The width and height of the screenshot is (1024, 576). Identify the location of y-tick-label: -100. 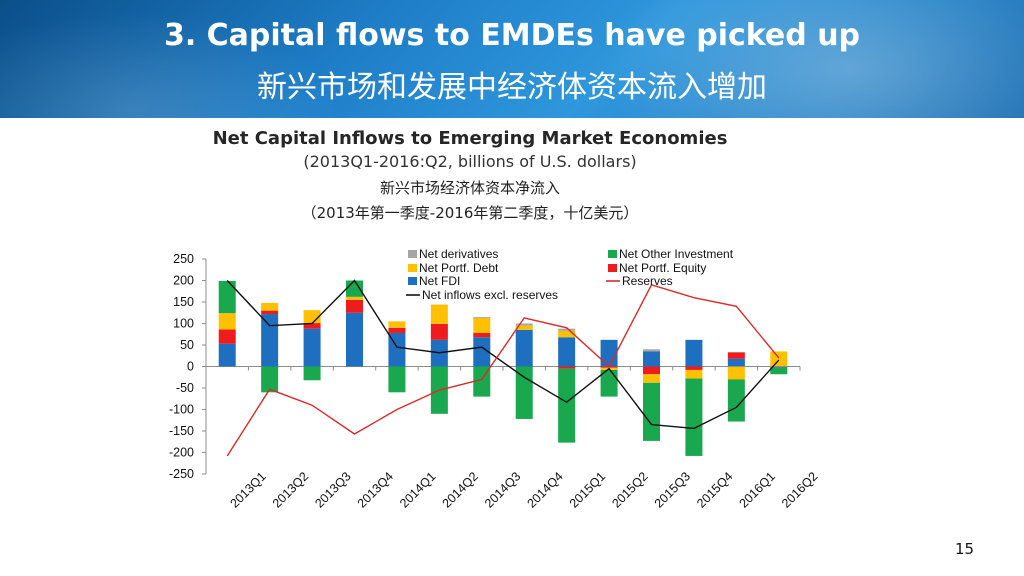
(181, 410).